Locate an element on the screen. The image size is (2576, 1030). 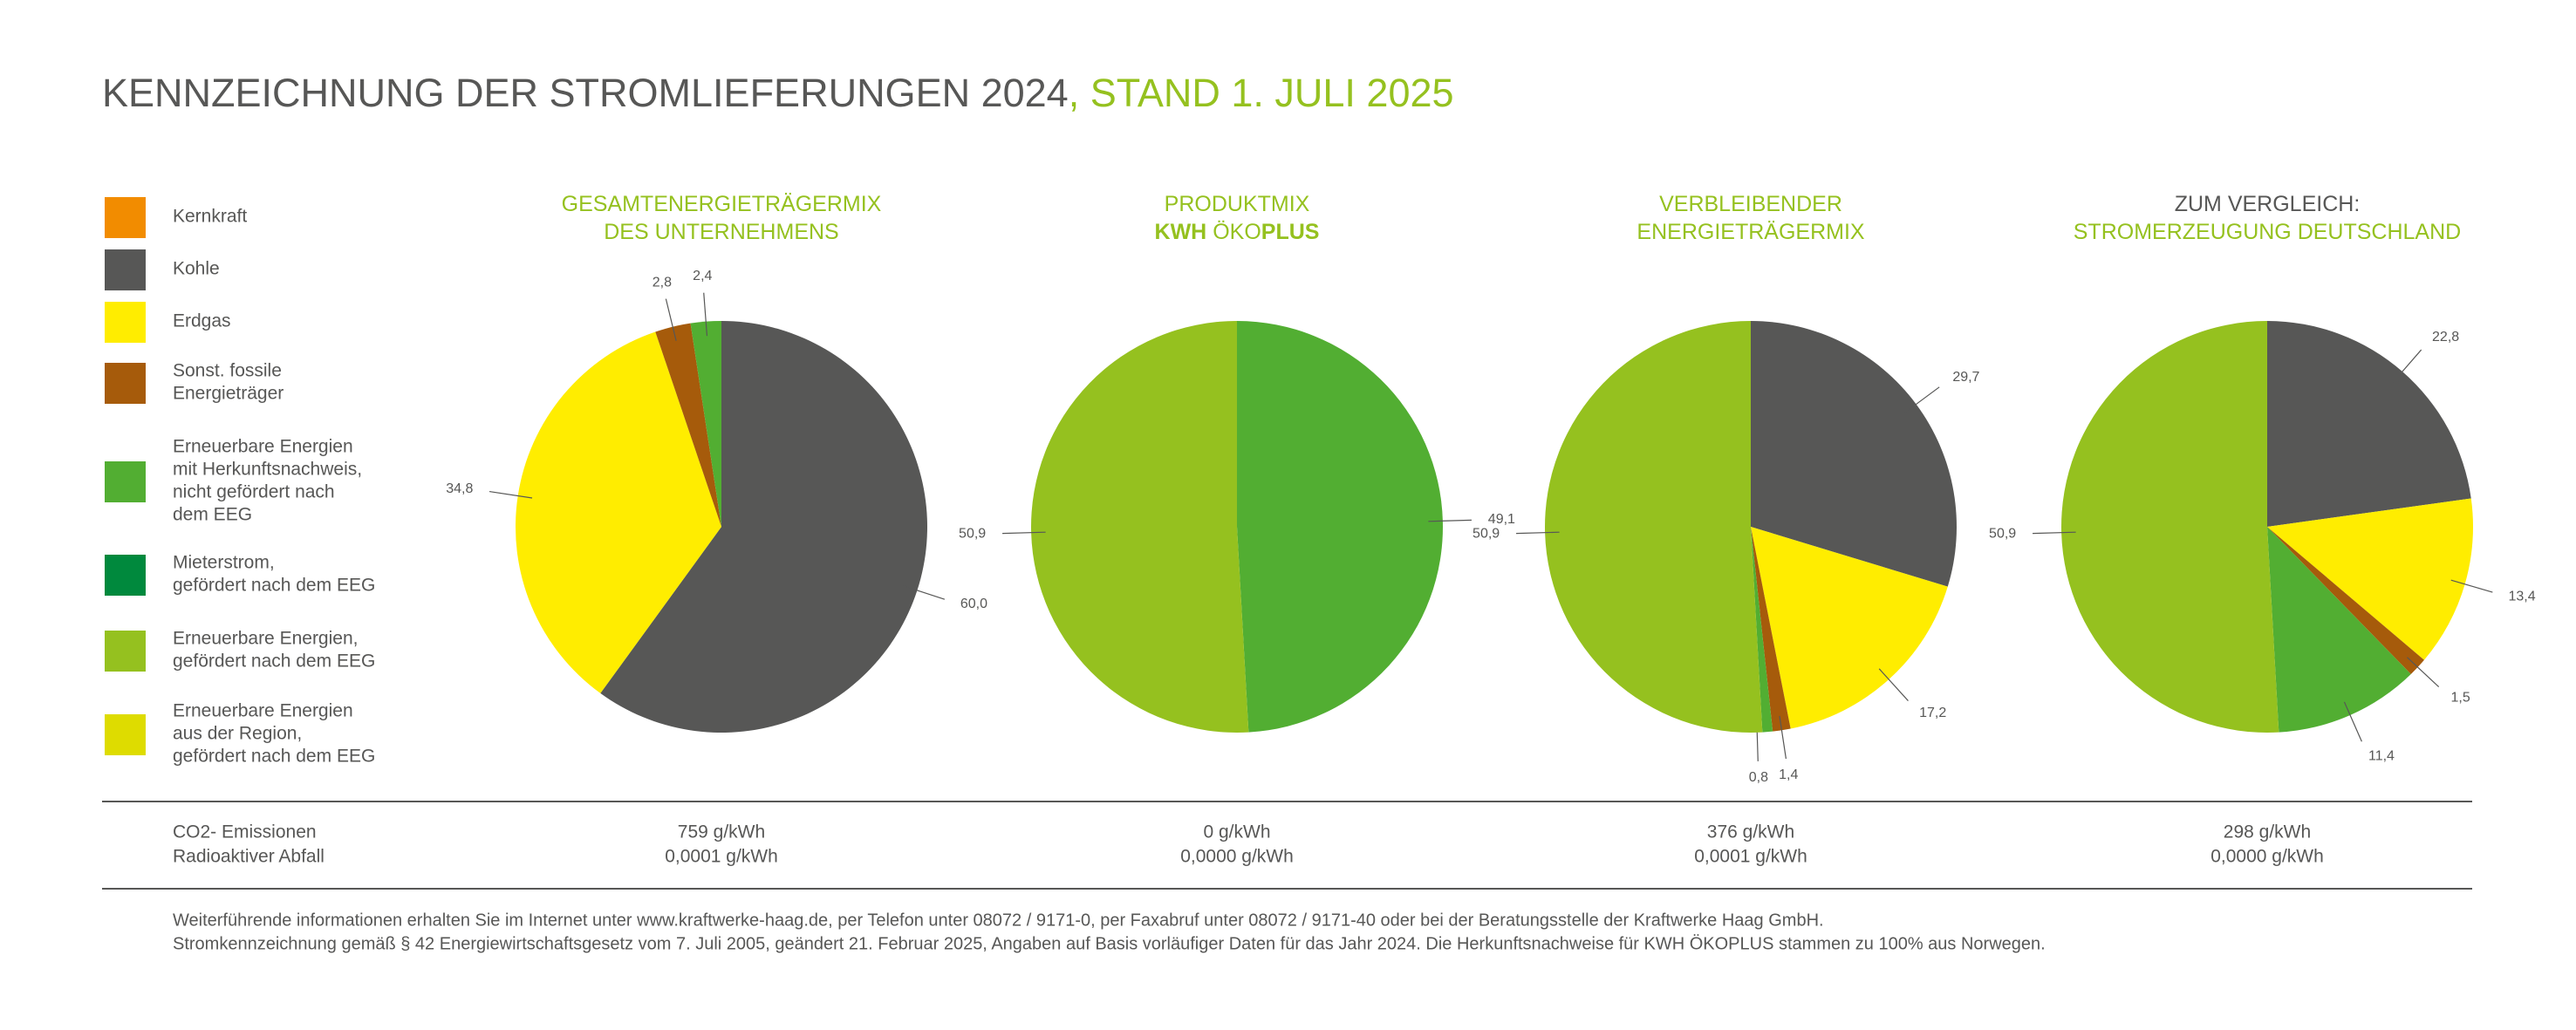
title-part: PLUS is located at coordinates (1290, 232).